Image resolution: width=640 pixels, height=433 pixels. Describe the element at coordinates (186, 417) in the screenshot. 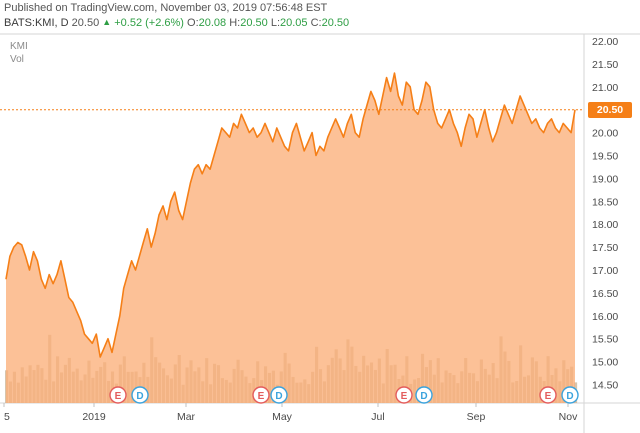

I see `x-tick-label: Mar` at that location.